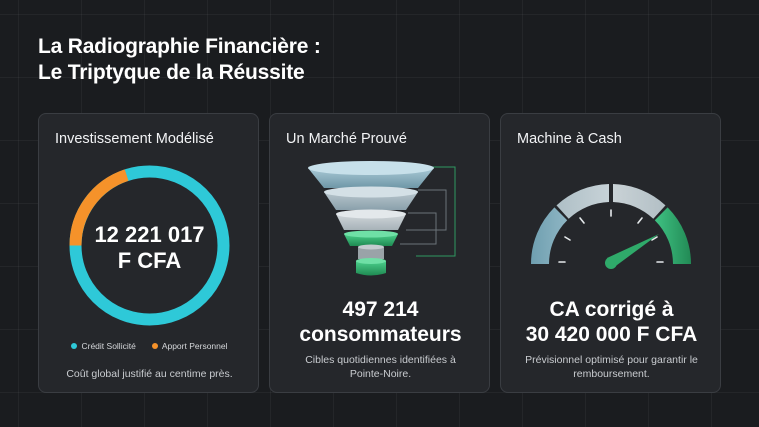 This screenshot has width=759, height=427. I want to click on legend-dot-apport, so click(154, 346).